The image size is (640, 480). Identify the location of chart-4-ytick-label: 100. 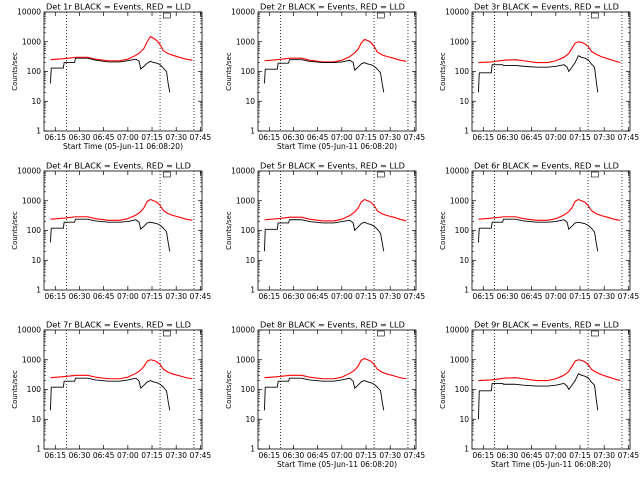
(34, 230).